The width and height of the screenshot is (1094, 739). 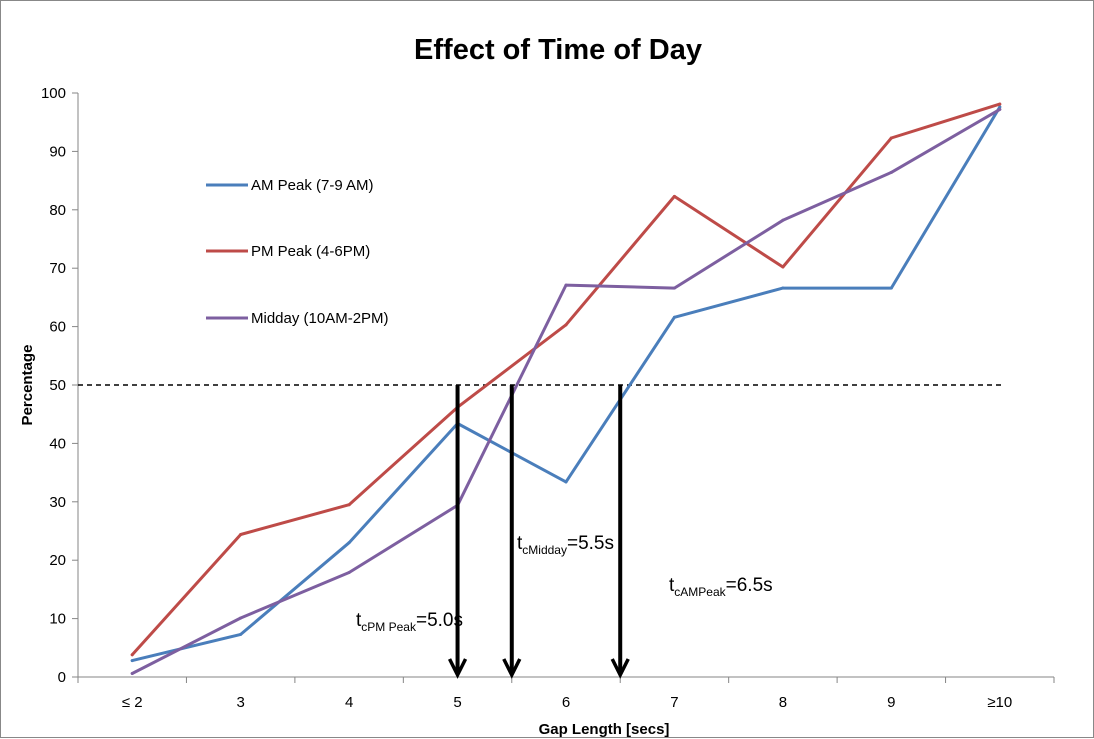 What do you see at coordinates (57, 151) in the screenshot?
I see `y-tick-label: 90` at bounding box center [57, 151].